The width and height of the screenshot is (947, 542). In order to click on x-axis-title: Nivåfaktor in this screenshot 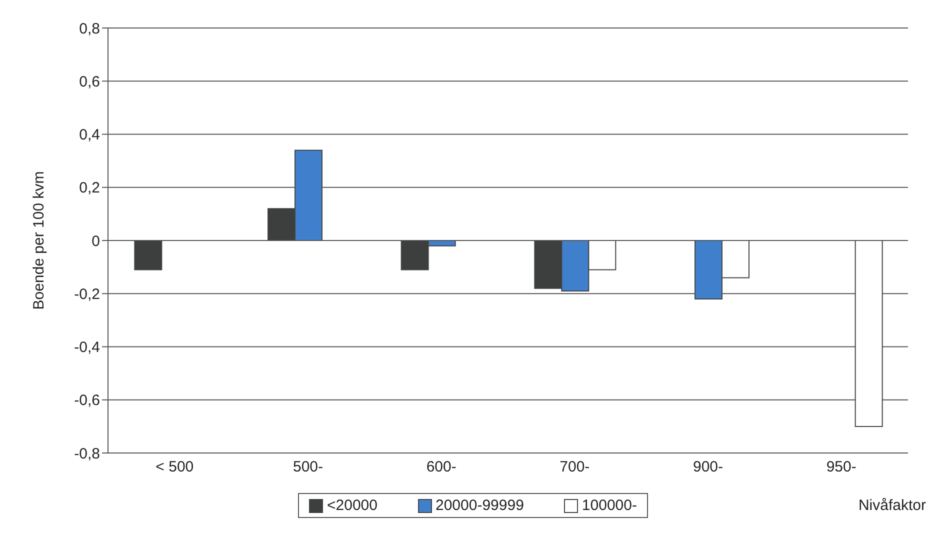, I will do `click(892, 505)`.